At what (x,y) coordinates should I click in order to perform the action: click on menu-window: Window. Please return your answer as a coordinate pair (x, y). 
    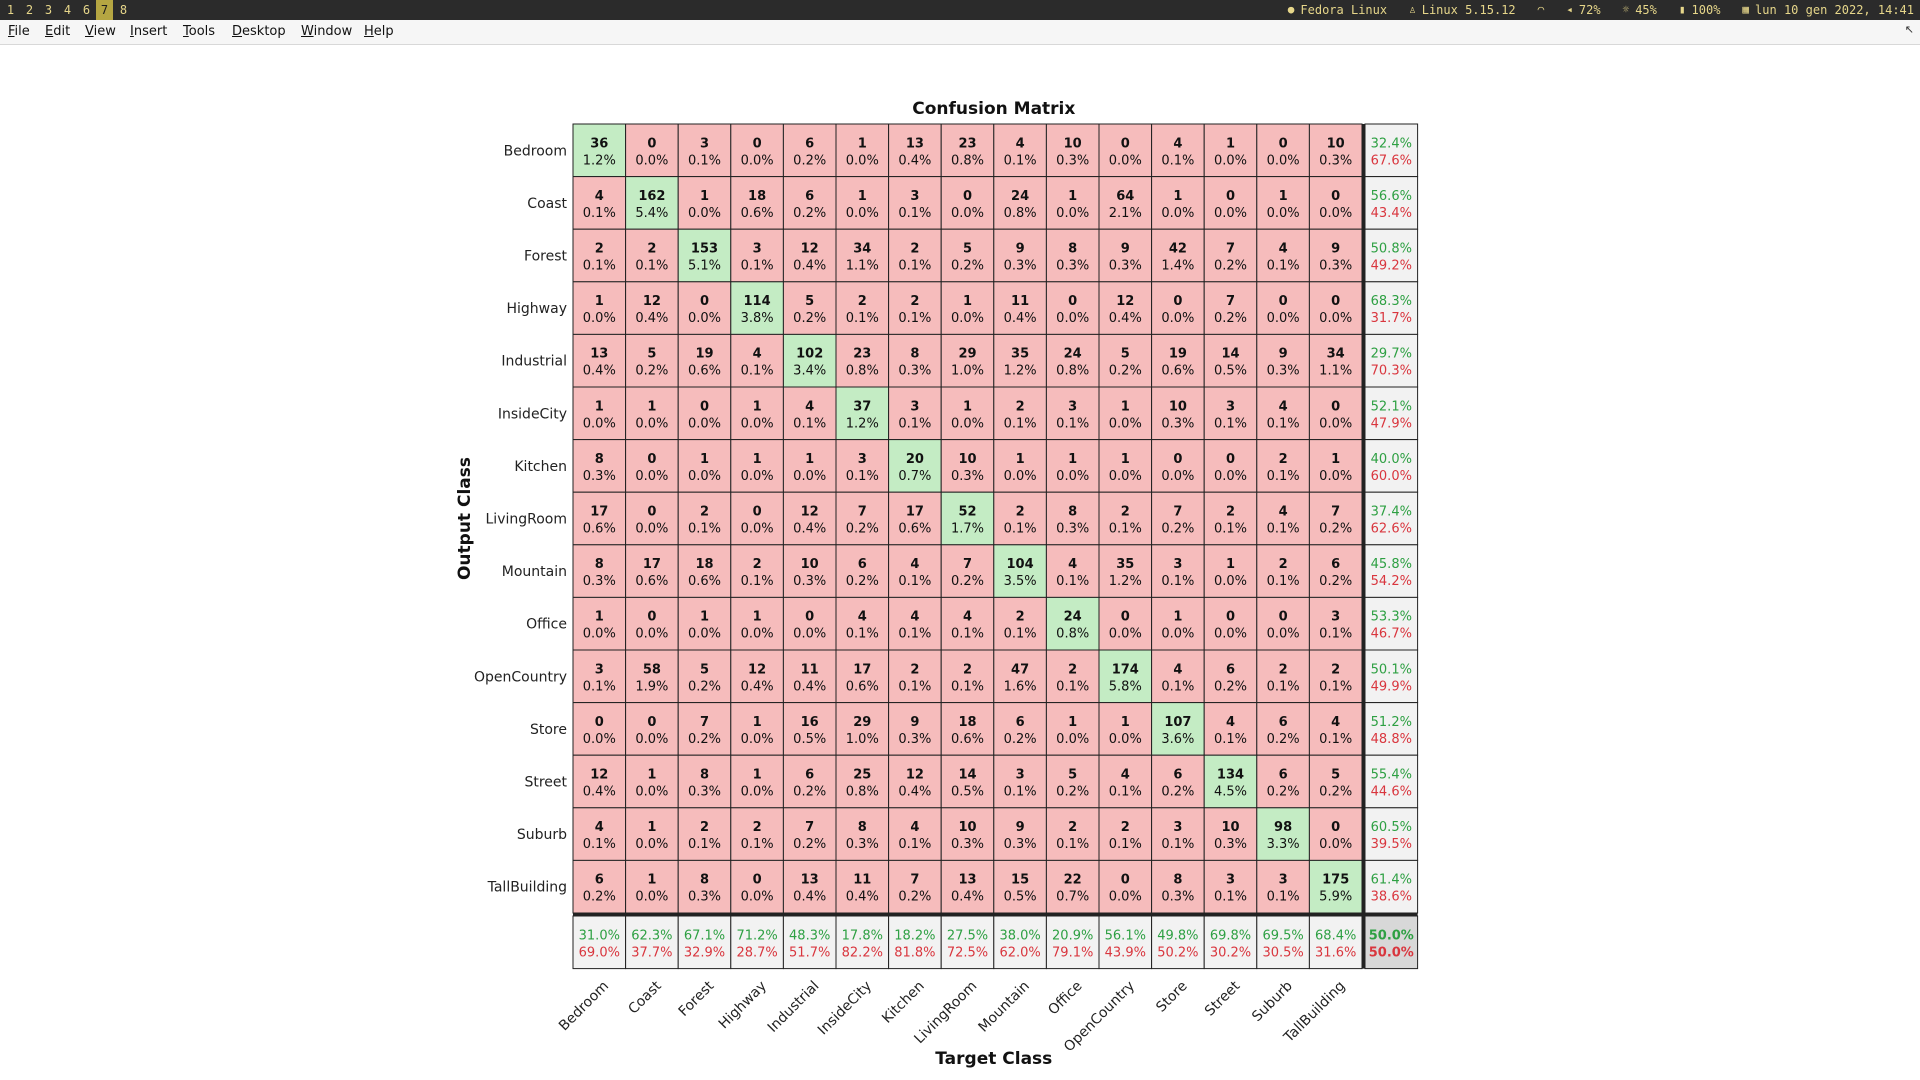
    Looking at the image, I should click on (327, 31).